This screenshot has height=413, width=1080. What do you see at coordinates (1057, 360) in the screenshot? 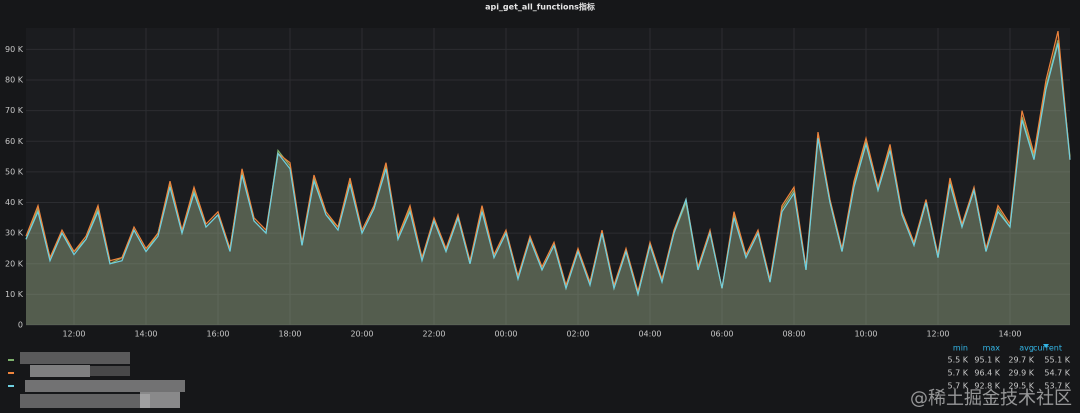
I see `legend-value: 55.1 K` at bounding box center [1057, 360].